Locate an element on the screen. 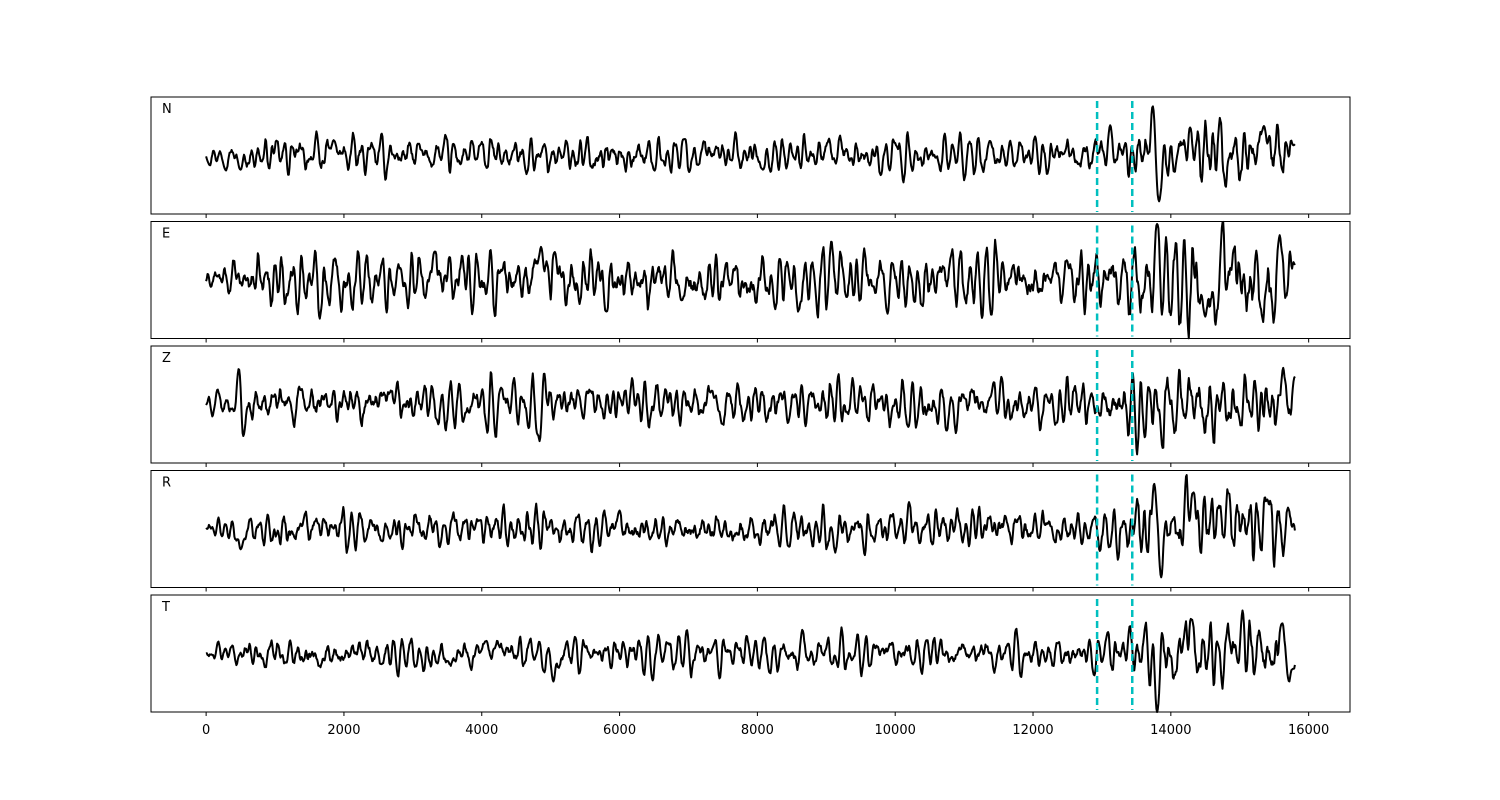 This screenshot has width=1500, height=800. x-tick-label: 8000 is located at coordinates (757, 730).